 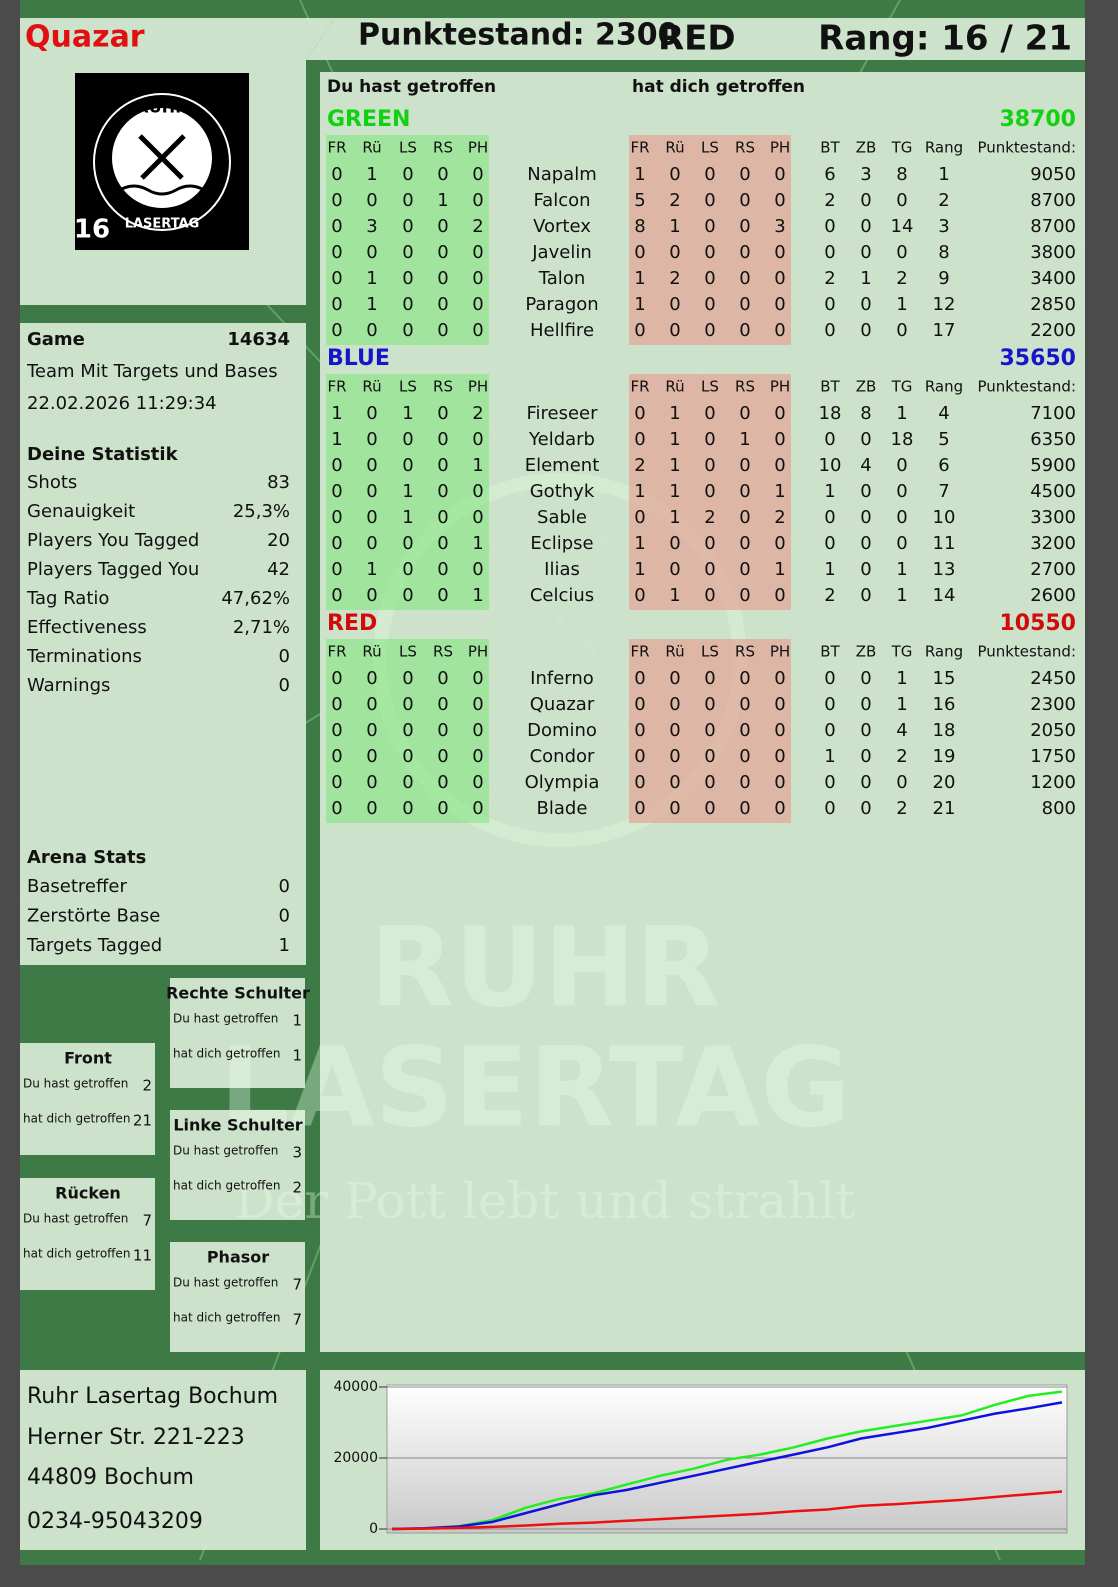 What do you see at coordinates (152, 1396) in the screenshot?
I see `address-line: Ruhr Lasertag Bochum` at bounding box center [152, 1396].